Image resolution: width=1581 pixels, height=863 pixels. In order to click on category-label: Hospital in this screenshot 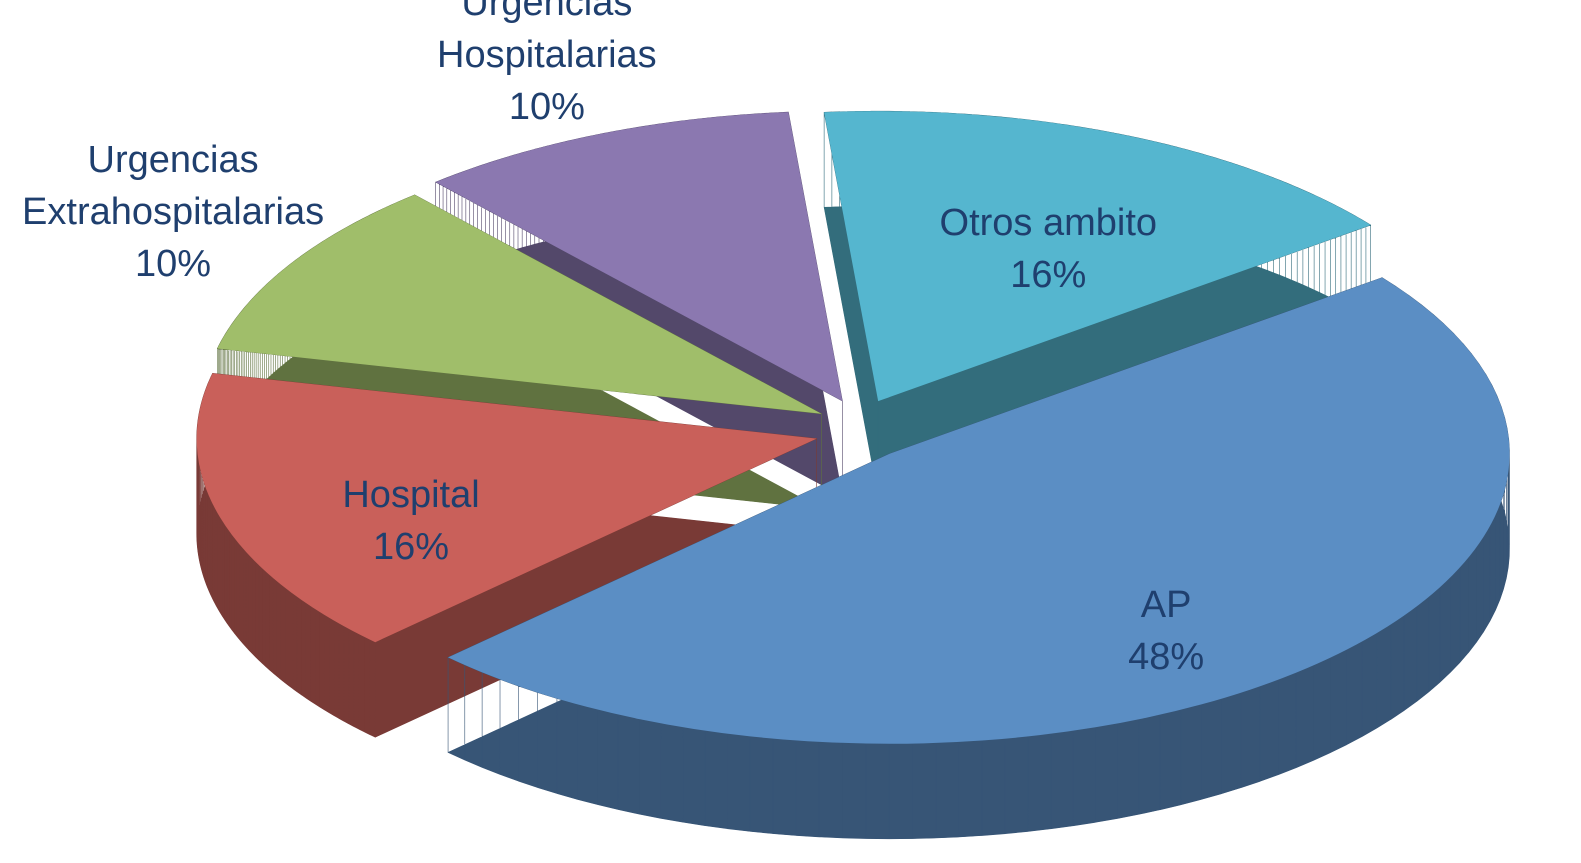, I will do `click(411, 494)`.